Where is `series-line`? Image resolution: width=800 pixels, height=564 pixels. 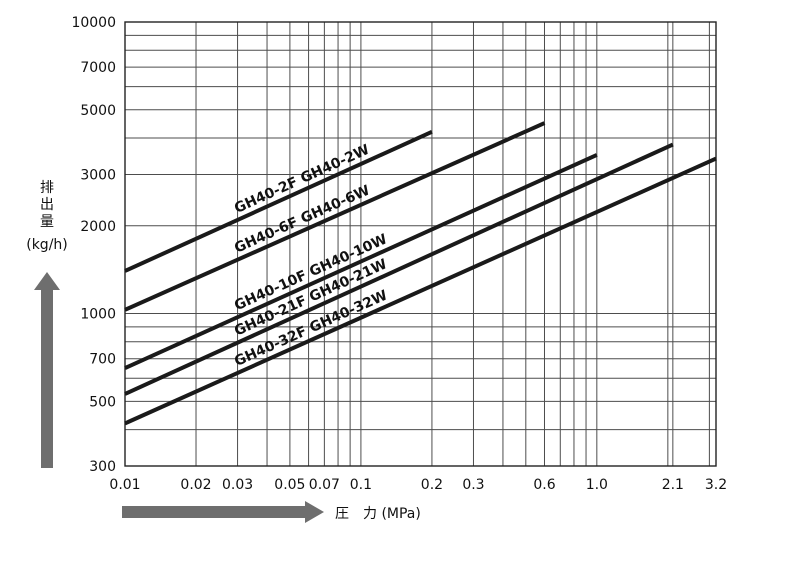
series-line is located at coordinates (278, 201).